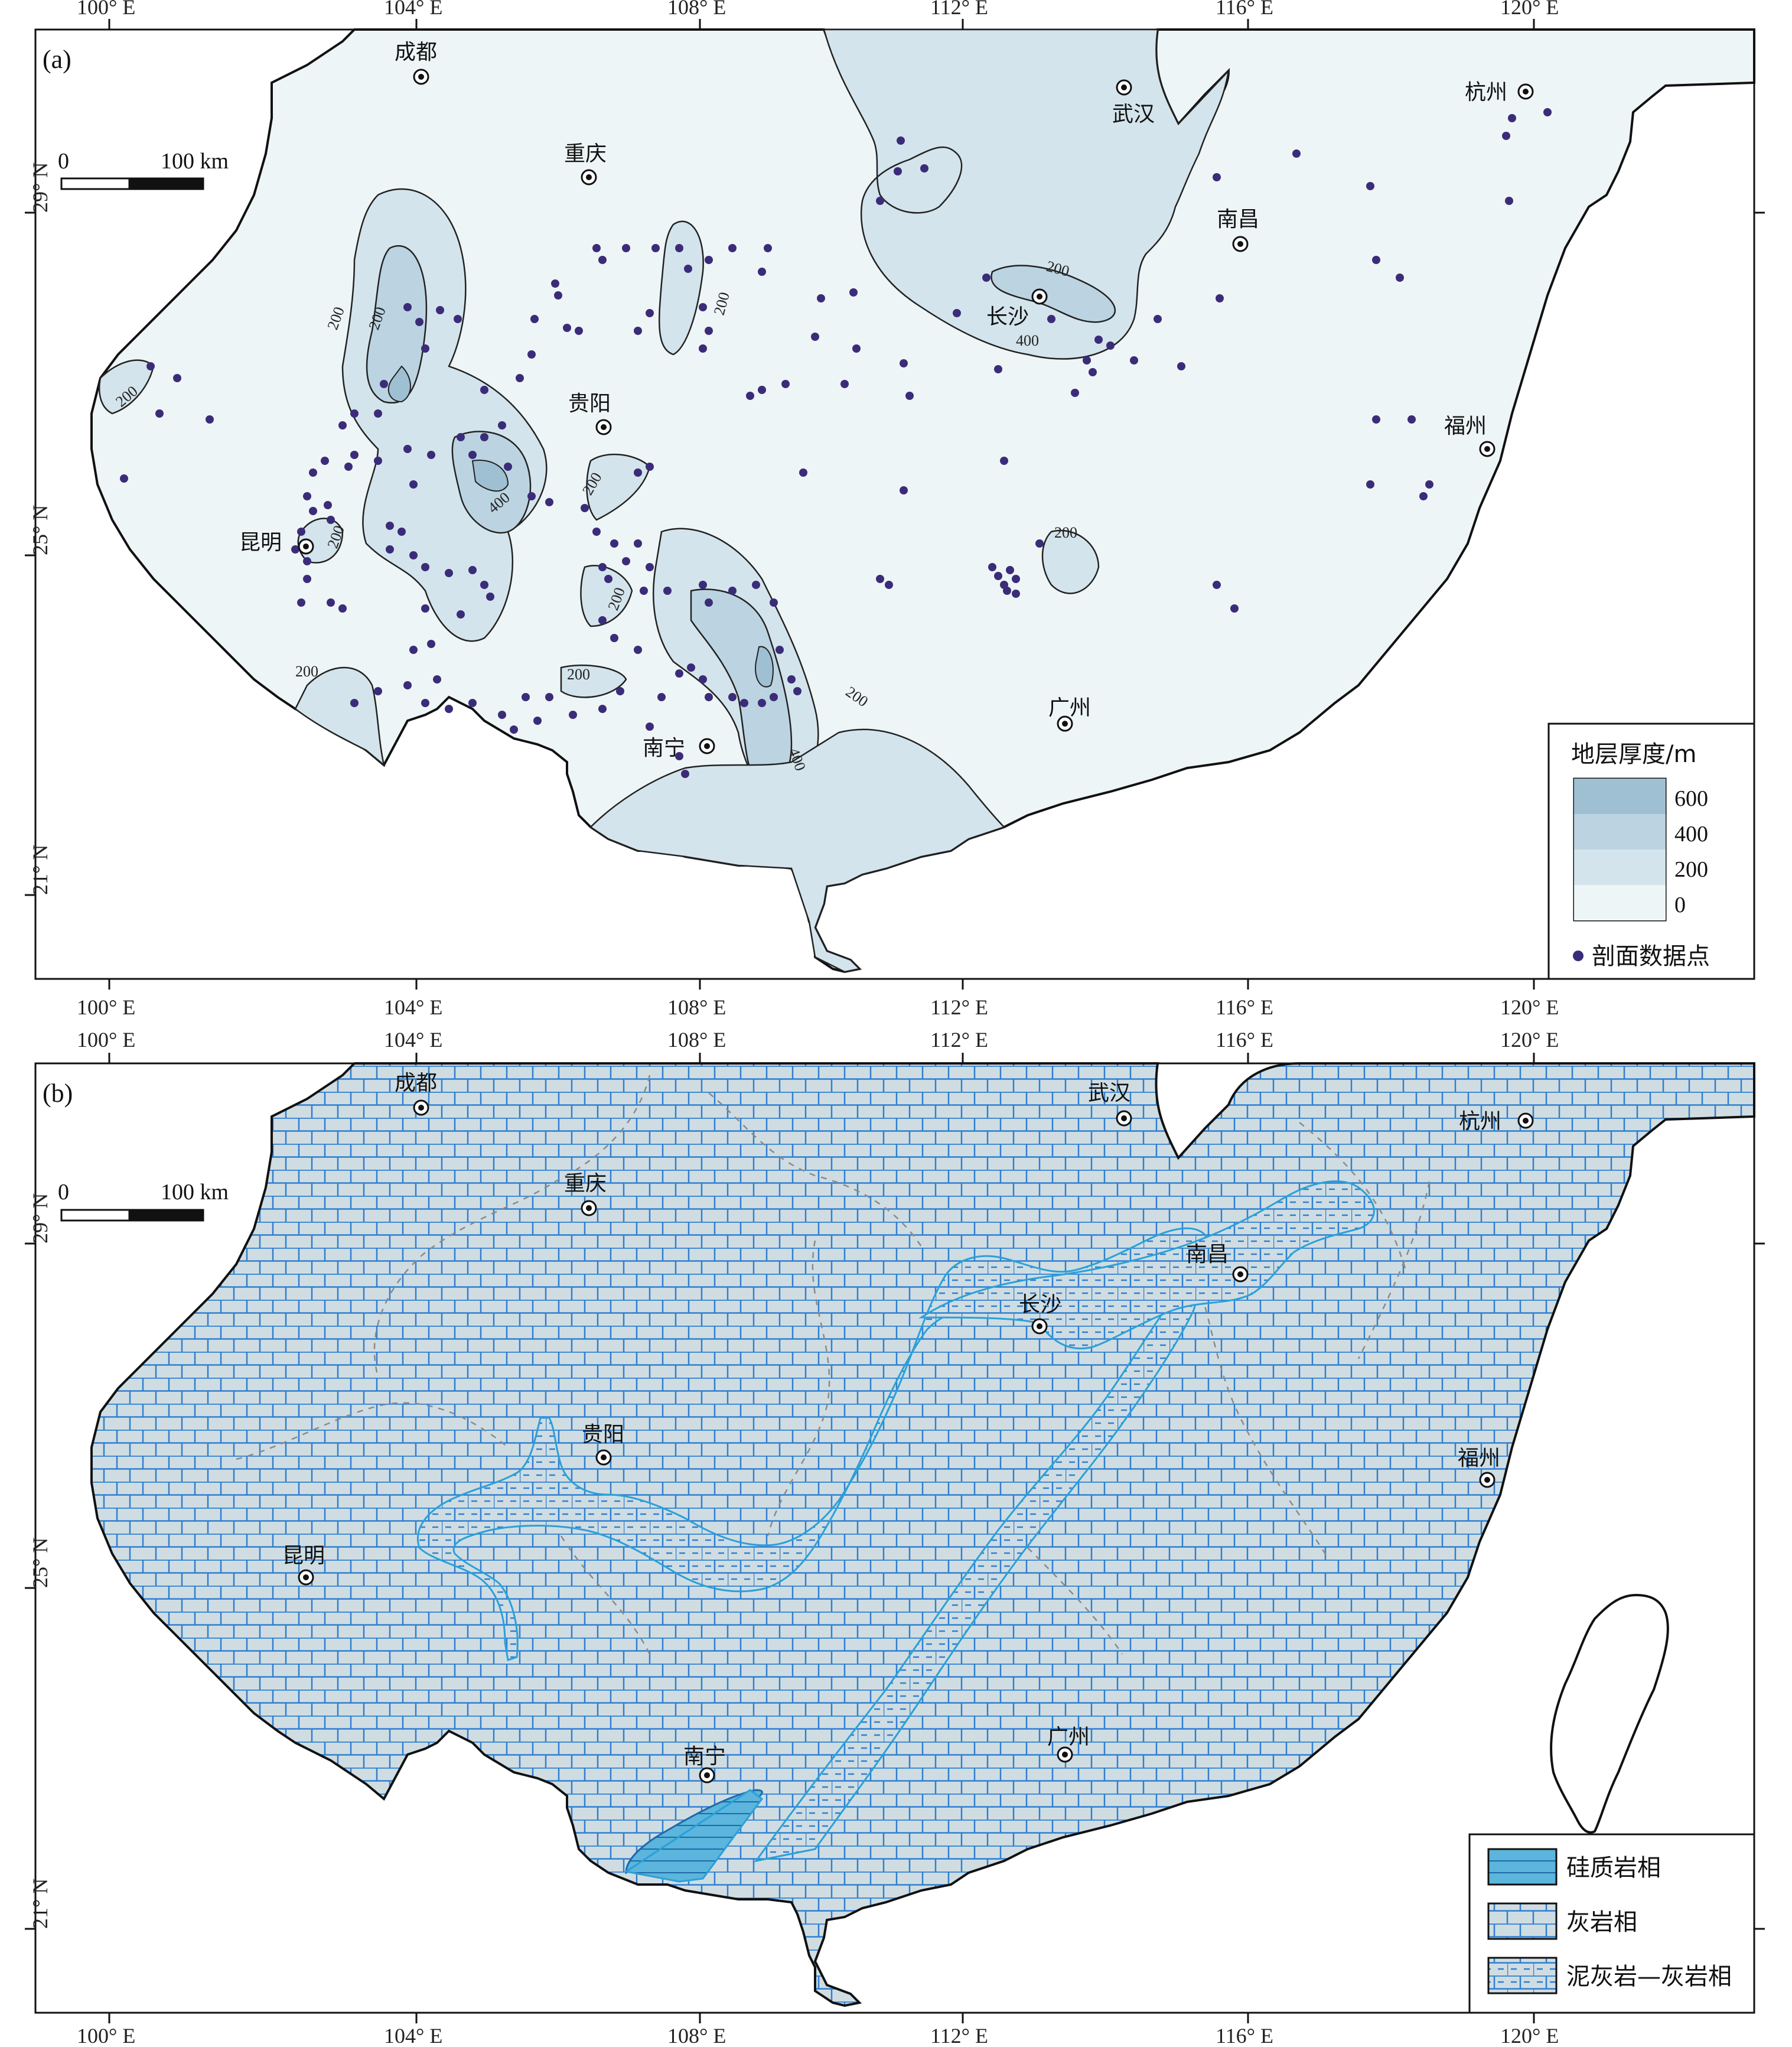  Describe the element at coordinates (696, 2035) in the screenshot. I see `lon-label: 108° E` at that location.